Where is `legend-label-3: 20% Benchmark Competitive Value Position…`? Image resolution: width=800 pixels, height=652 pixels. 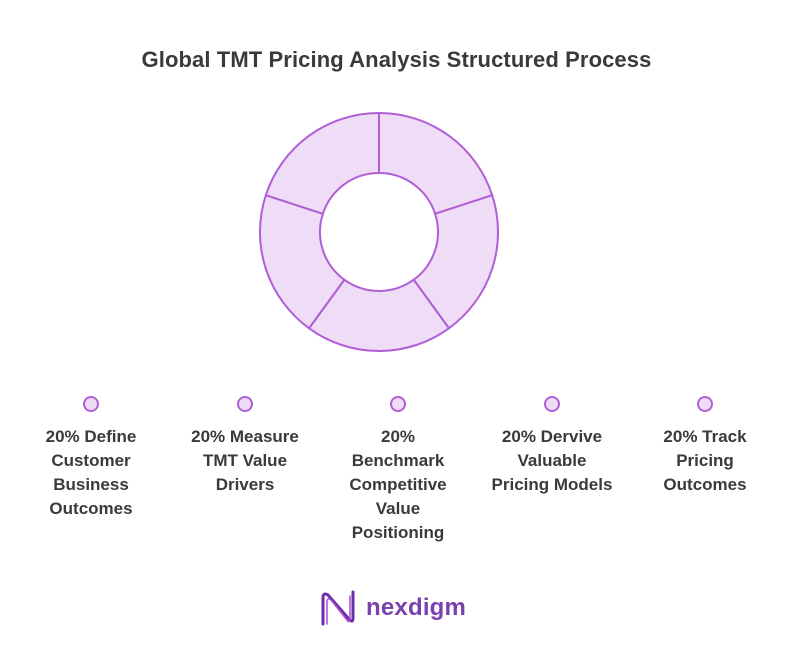
legend-label-3: 20% Benchmark Competitive Value Position… is located at coordinates (398, 484).